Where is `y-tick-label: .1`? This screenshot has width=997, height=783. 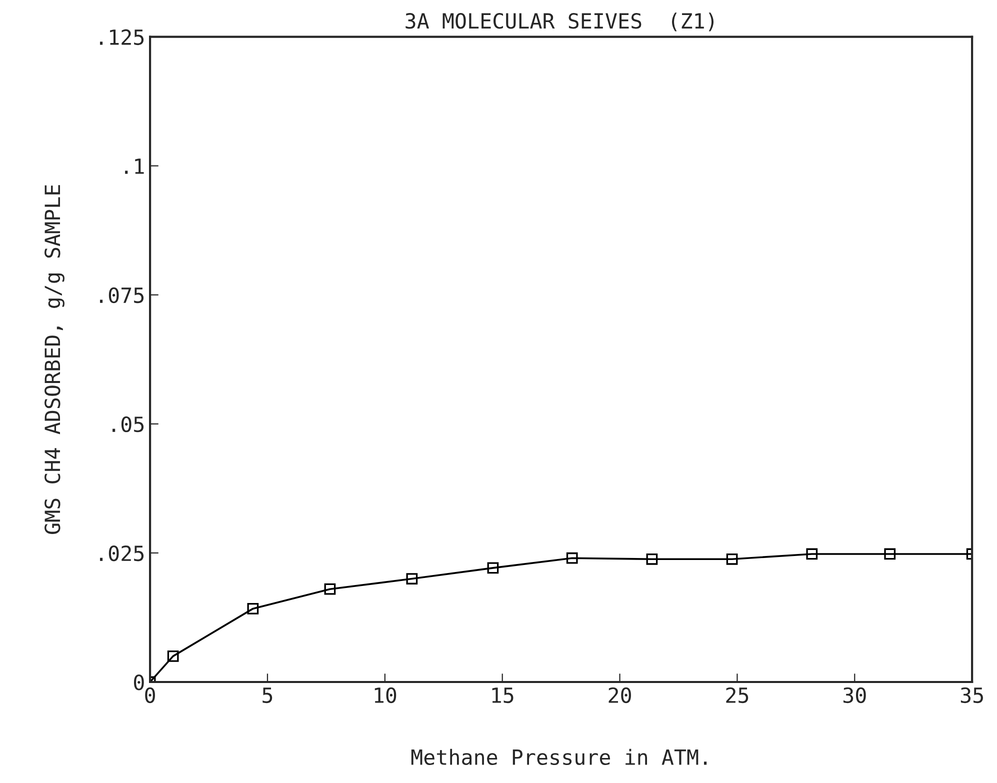
y-tick-label: .1 is located at coordinates (134, 166).